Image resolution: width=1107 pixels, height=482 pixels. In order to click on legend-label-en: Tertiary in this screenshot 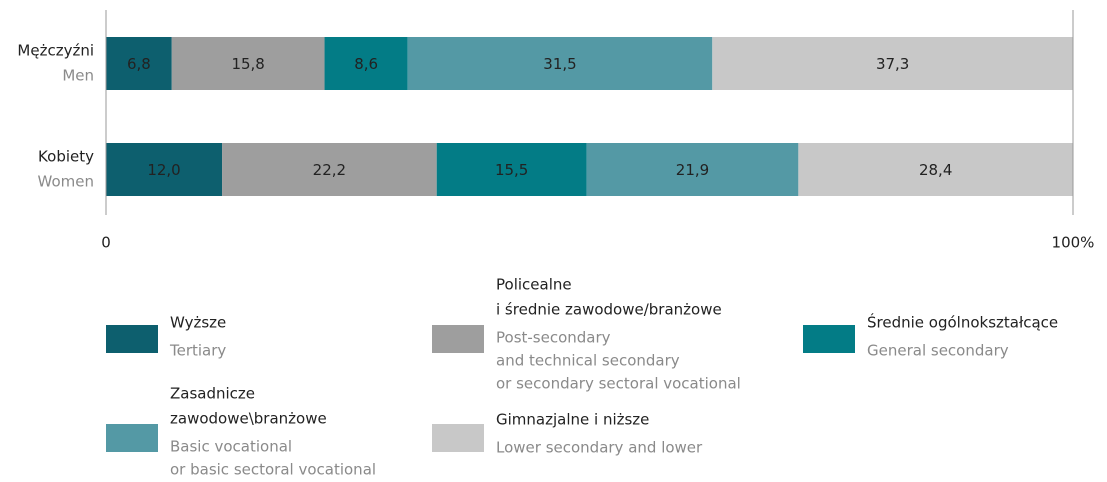, I will do `click(197, 351)`.